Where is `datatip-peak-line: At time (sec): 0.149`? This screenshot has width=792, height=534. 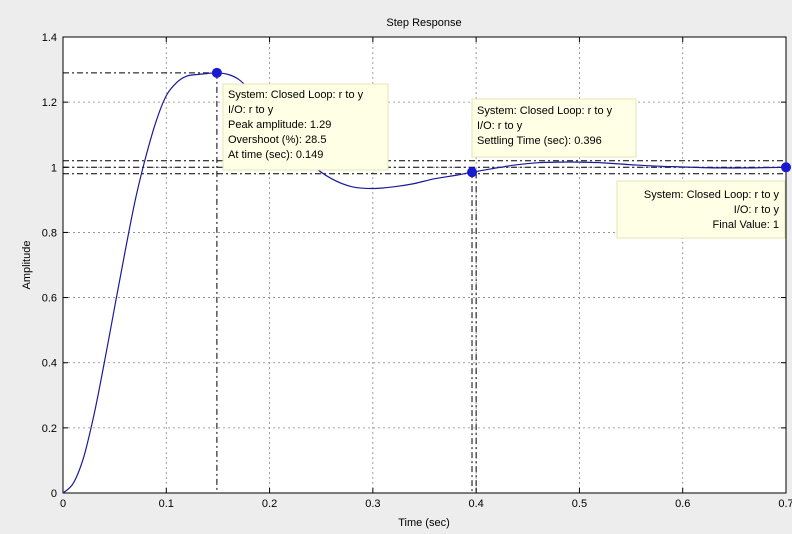
datatip-peak-line: At time (sec): 0.149 is located at coordinates (275, 155).